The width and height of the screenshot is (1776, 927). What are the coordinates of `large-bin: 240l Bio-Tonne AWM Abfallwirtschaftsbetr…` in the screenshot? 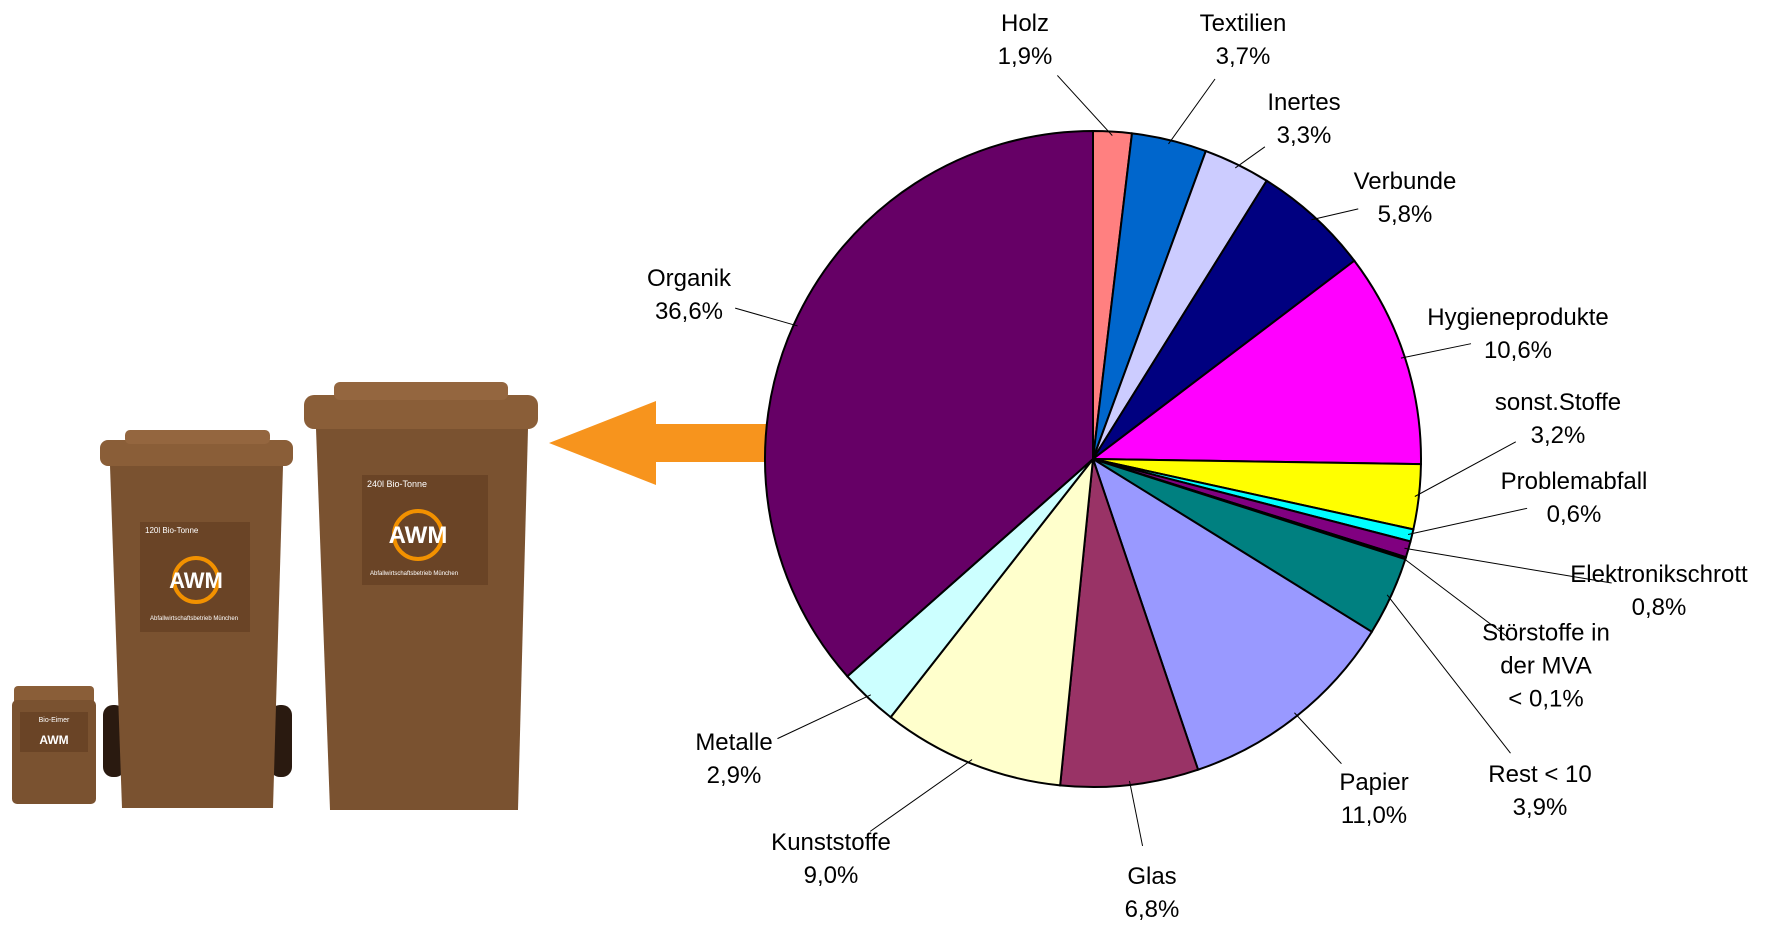 It's located at (421, 596).